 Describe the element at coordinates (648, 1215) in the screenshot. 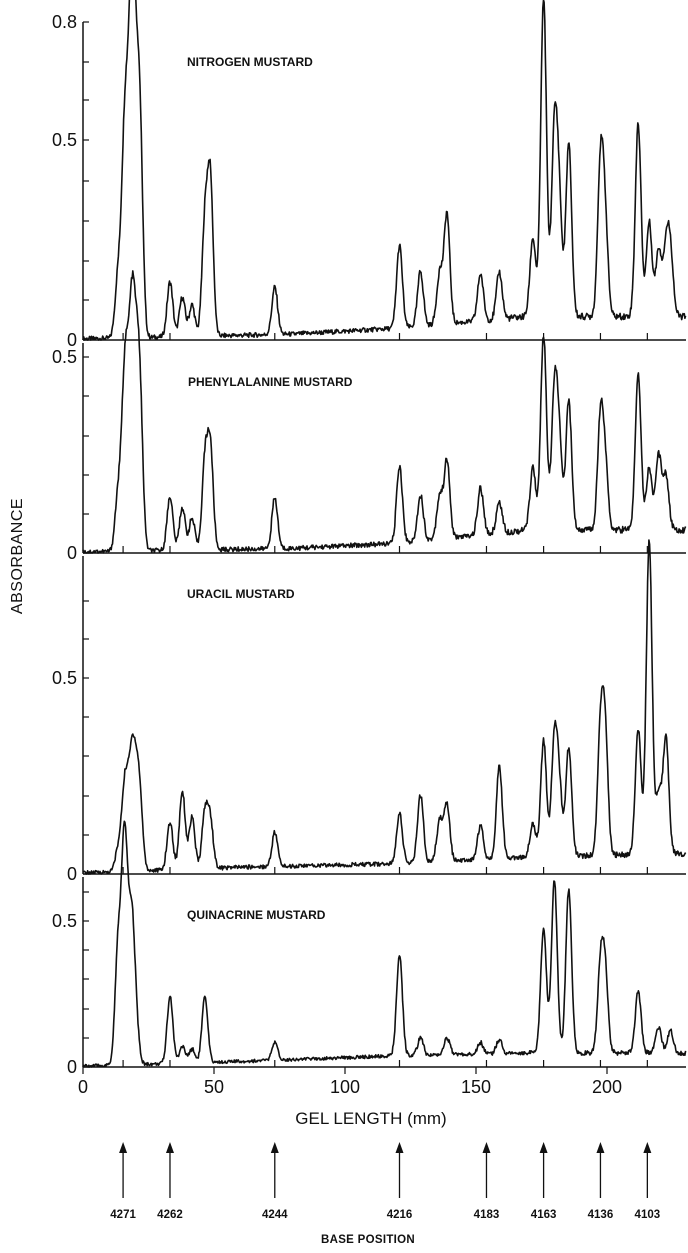

I see `base-position-label: 4103` at that location.